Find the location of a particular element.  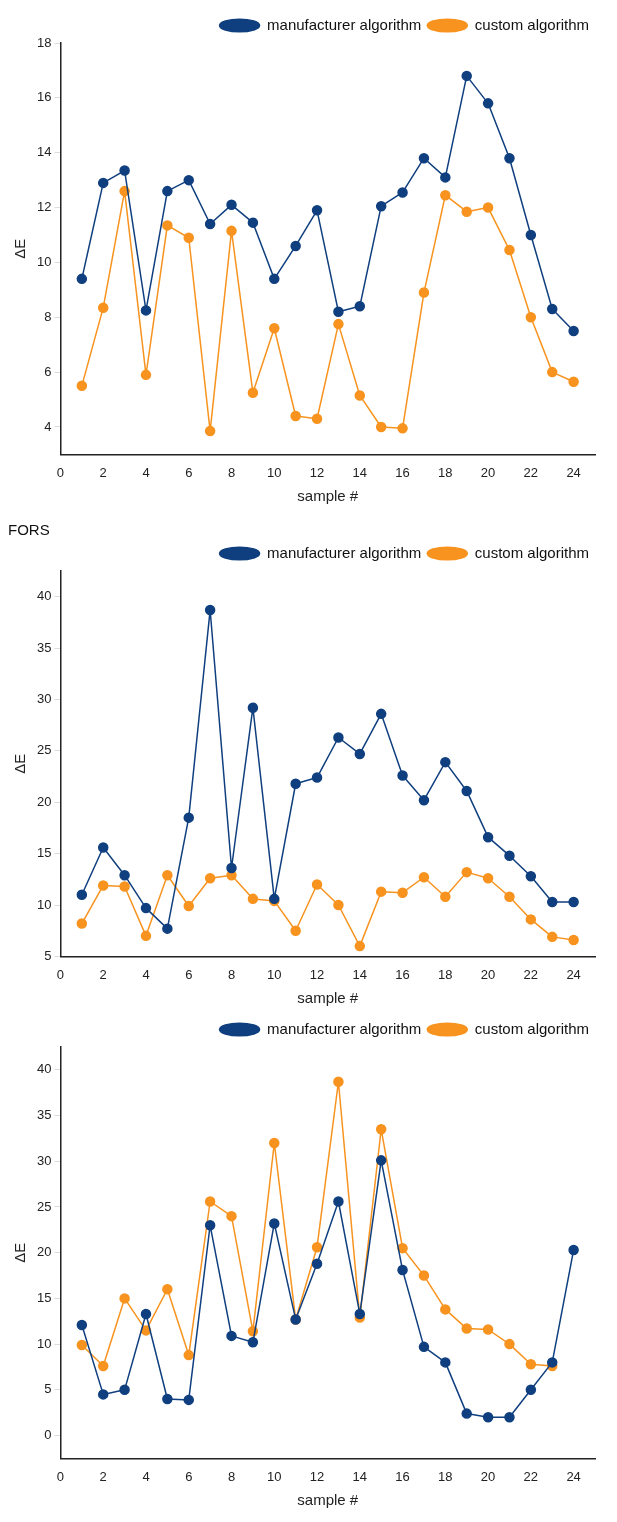

y-tick-label: 18 is located at coordinates (44, 42).